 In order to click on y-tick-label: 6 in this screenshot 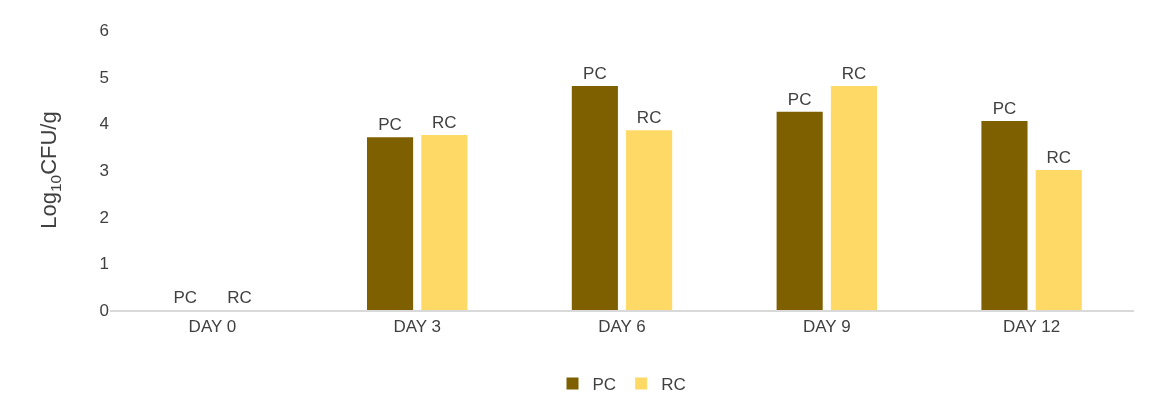, I will do `click(104, 30)`.